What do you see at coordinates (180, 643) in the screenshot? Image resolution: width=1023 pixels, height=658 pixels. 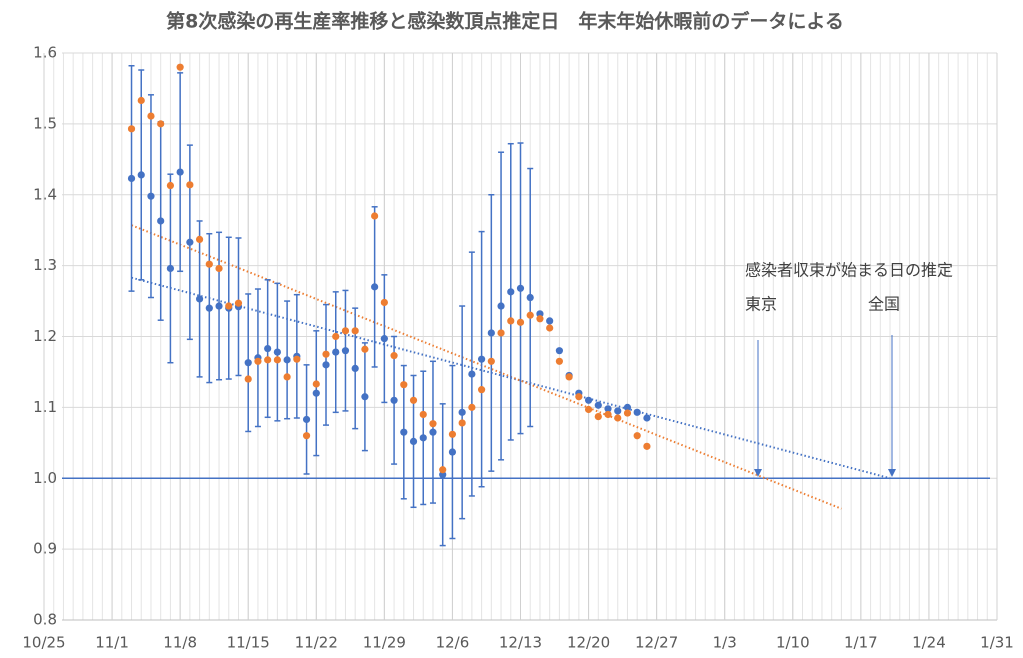 I see `x-tick-label: 11/8` at bounding box center [180, 643].